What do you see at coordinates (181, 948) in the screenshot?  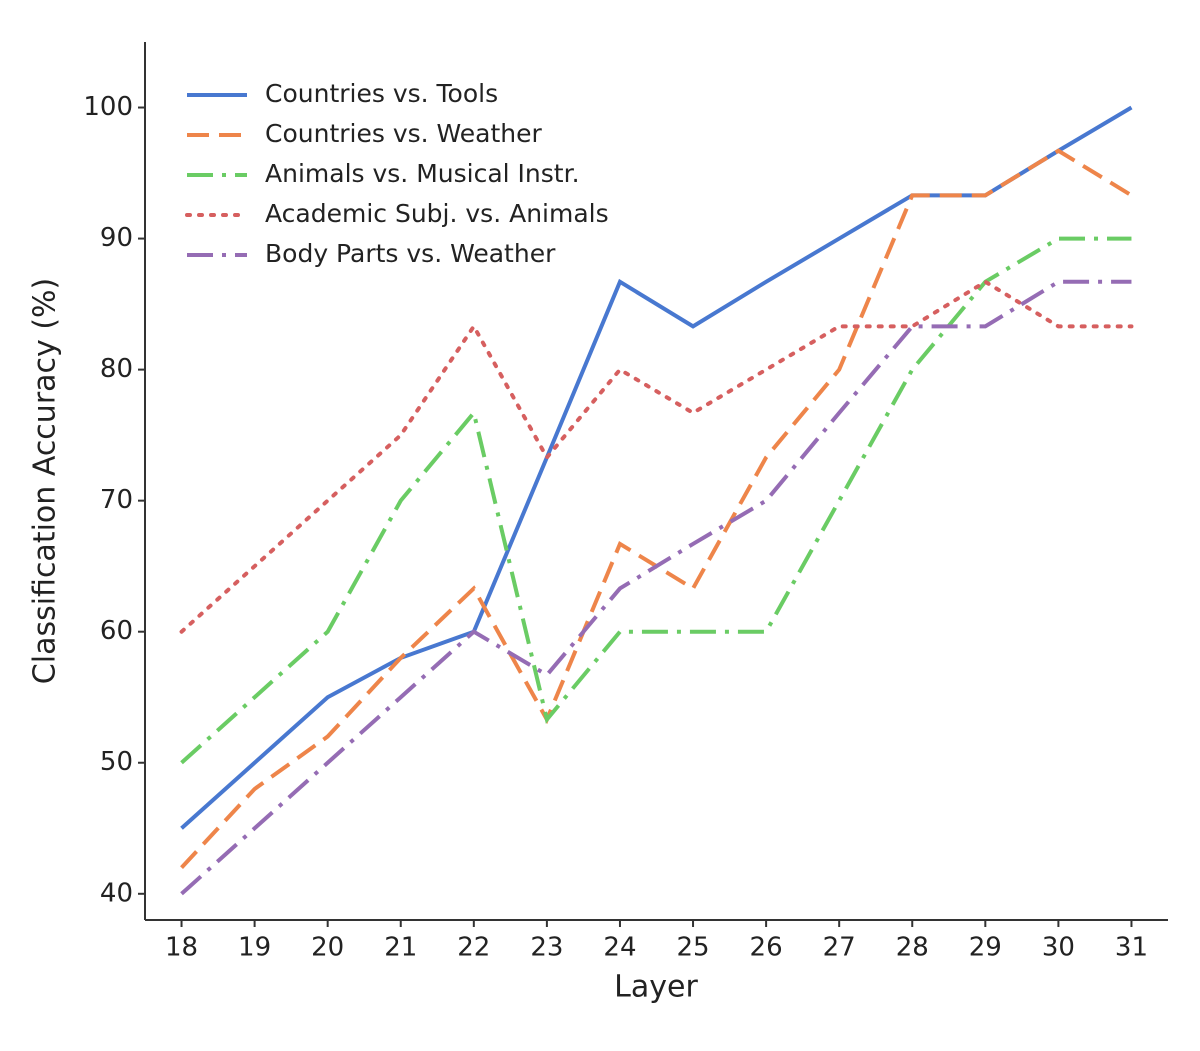 I see `x-tick-label: 18` at bounding box center [181, 948].